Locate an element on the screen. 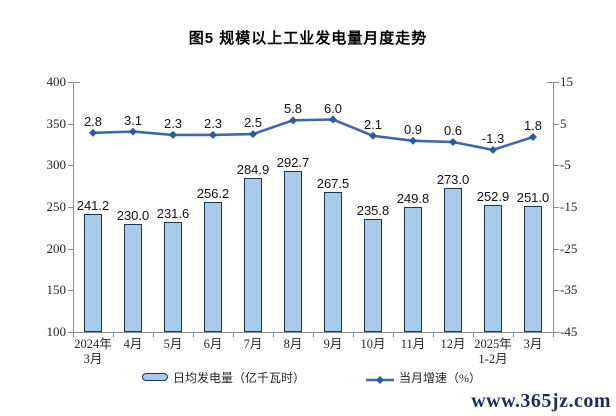  y-axis-right-top-tick is located at coordinates (550, 82).